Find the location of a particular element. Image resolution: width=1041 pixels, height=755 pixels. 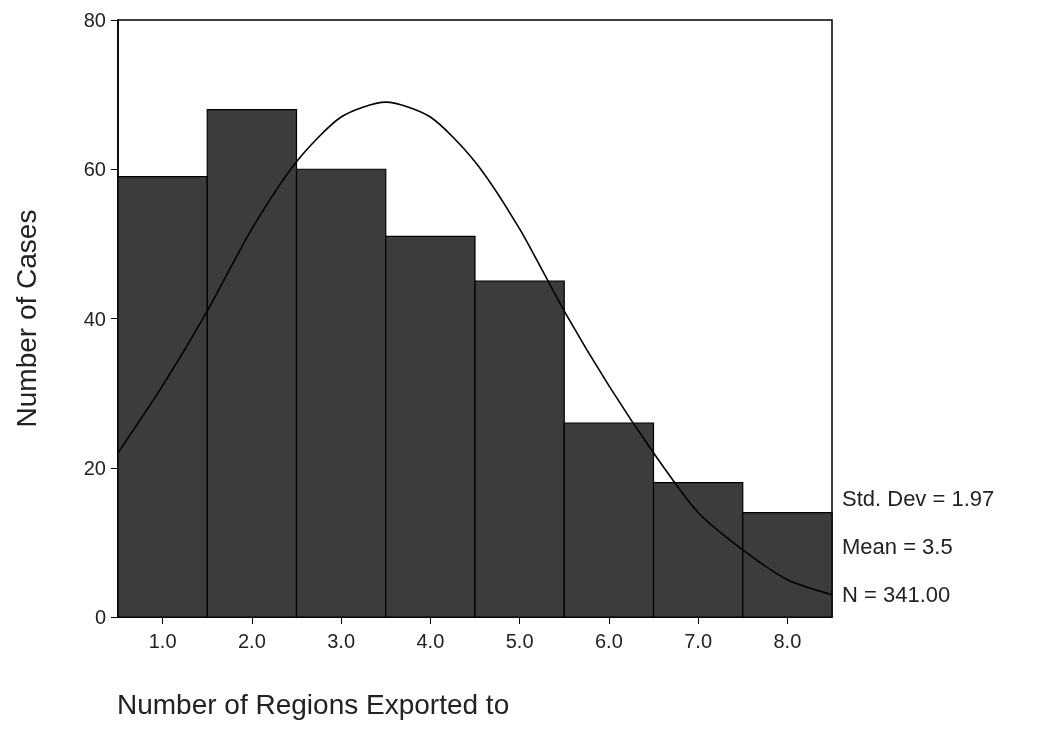

y-tick-label: 40 is located at coordinates (94, 318).